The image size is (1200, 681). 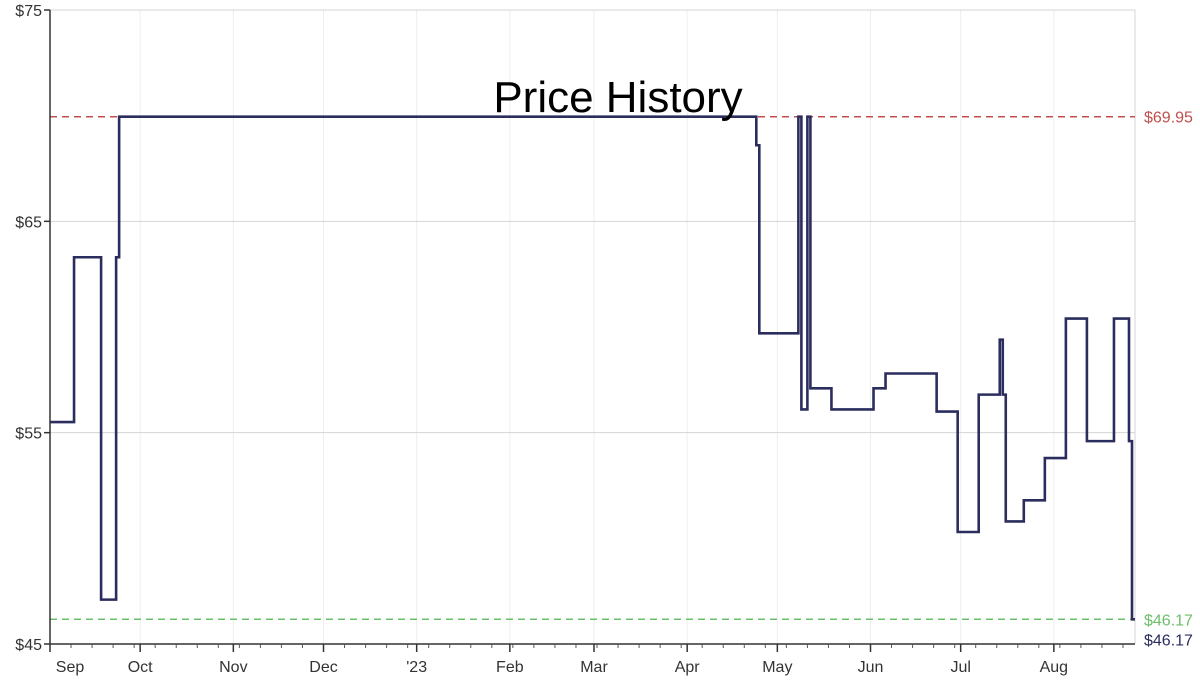 I want to click on y-tick-label: $65, so click(x=28, y=222).